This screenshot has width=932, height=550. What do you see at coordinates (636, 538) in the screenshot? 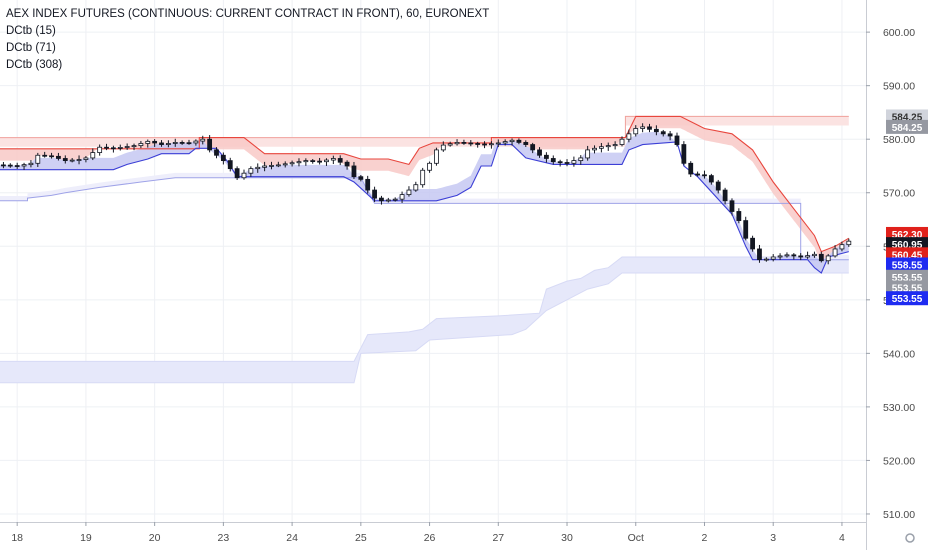
I see `x-tick-label: Oct` at bounding box center [636, 538].